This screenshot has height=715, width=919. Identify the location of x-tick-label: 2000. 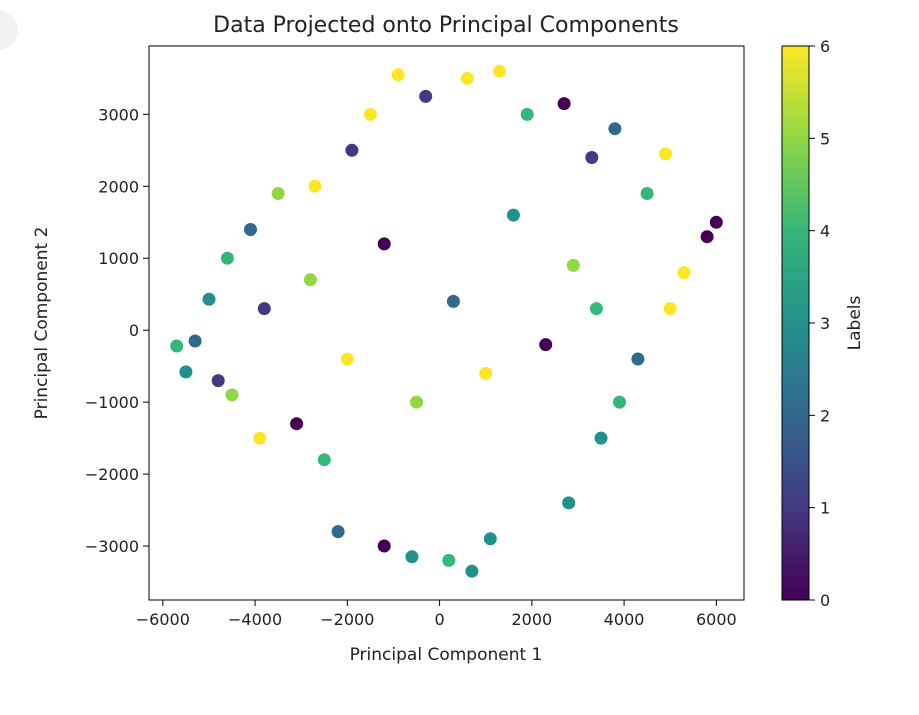
(531, 619).